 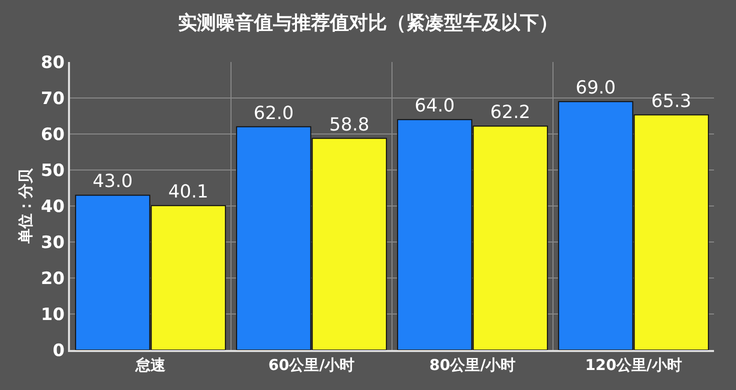 I want to click on x-tick-label: 怠速, so click(x=150, y=365).